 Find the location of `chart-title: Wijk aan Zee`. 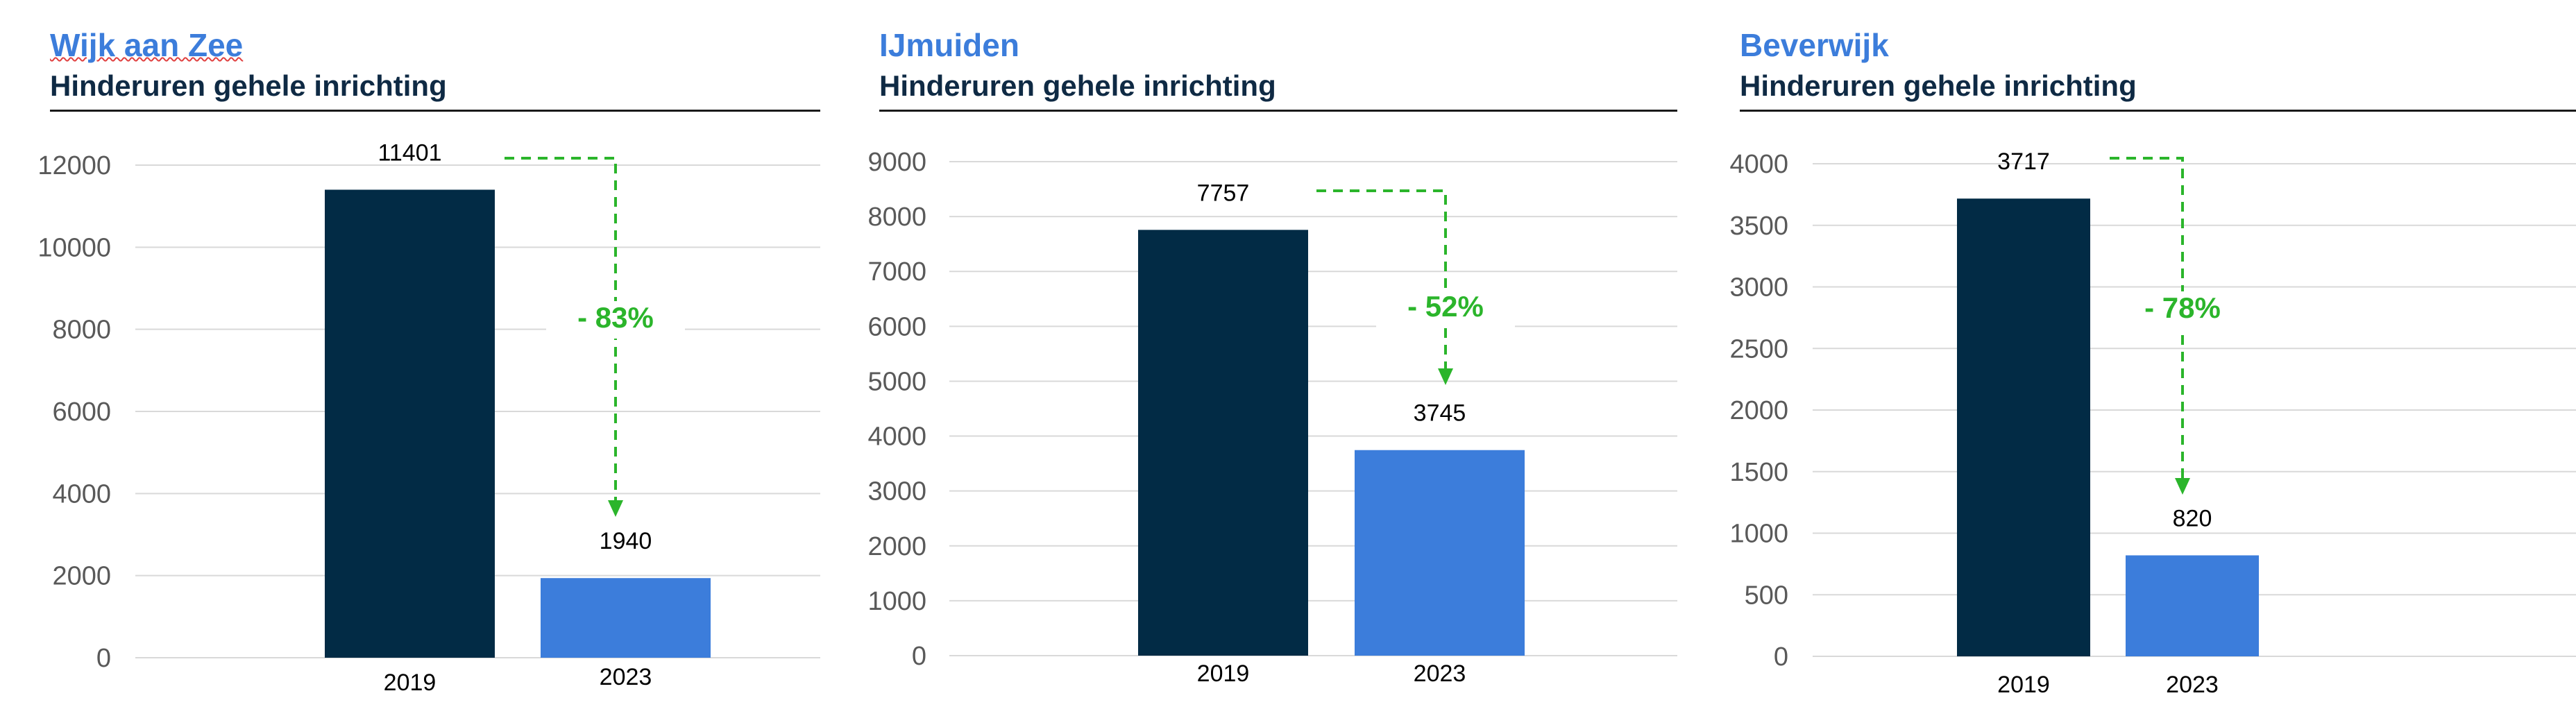

chart-title: Wijk aan Zee is located at coordinates (147, 45).